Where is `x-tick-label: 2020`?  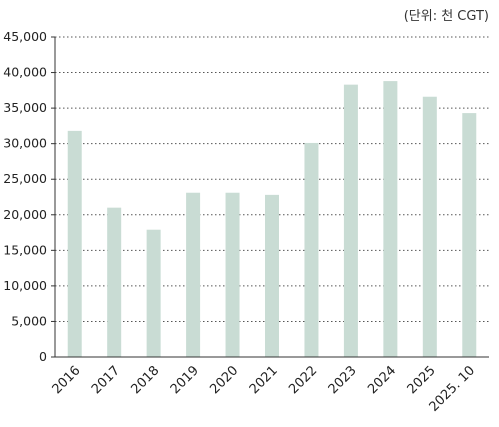 x-tick-label: 2020 is located at coordinates (224, 380).